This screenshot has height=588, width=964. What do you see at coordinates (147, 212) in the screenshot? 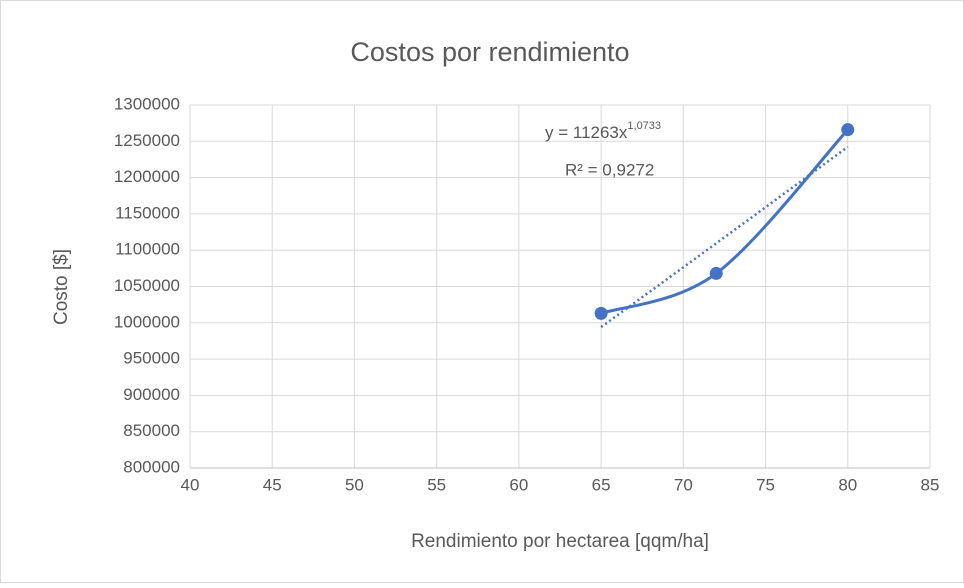
I see `y-tick-label: 1150000` at bounding box center [147, 212].